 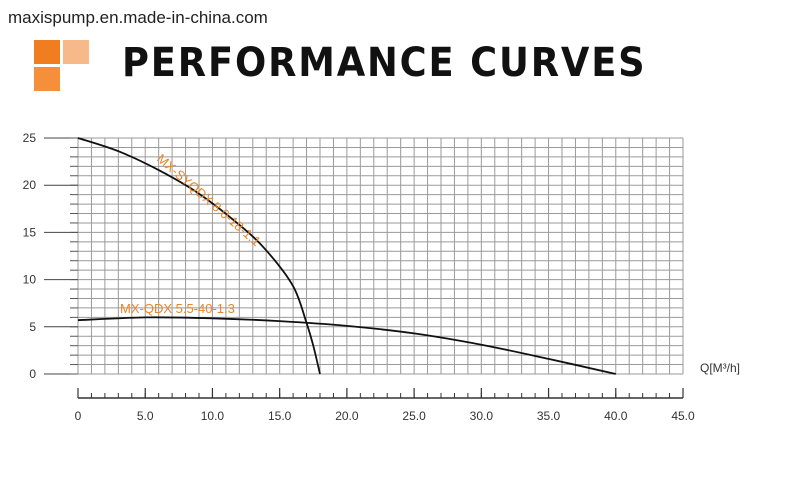 I want to click on x-tick-label: 40.0, so click(x=616, y=416).